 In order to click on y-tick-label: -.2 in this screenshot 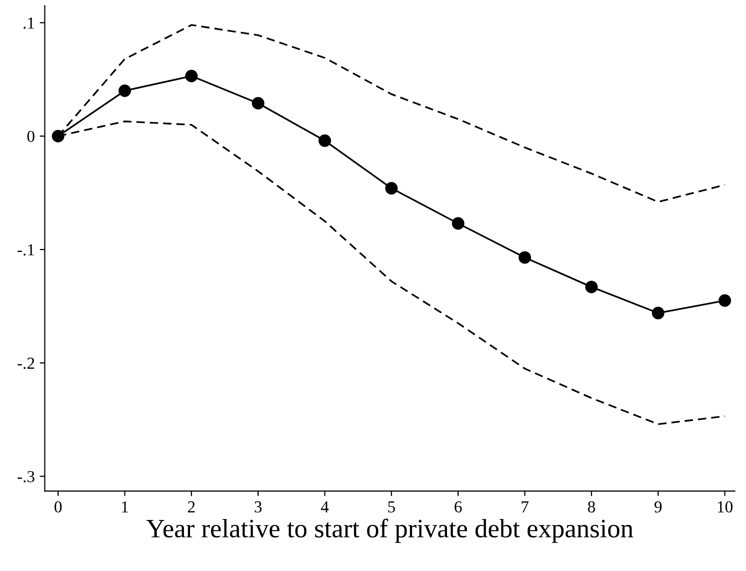, I will do `click(26, 363)`.